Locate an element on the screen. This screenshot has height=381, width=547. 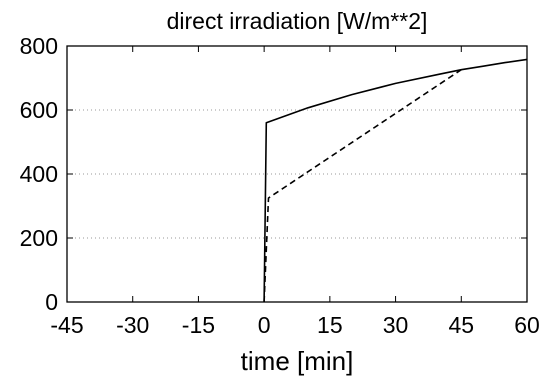
y-tick-label: 800 is located at coordinates (39, 46).